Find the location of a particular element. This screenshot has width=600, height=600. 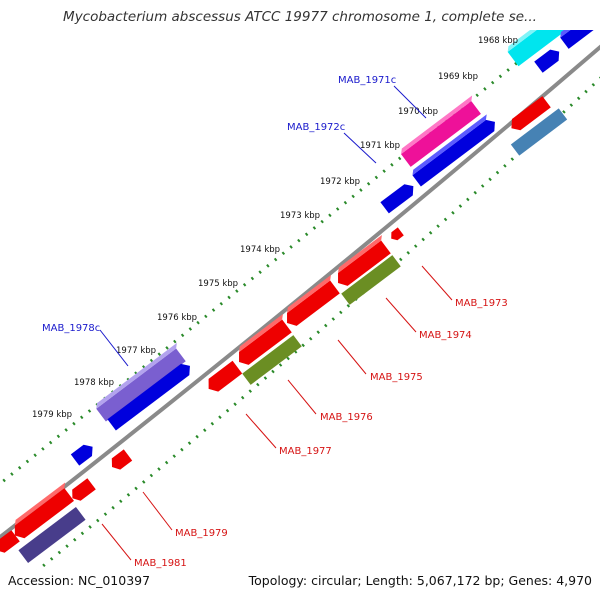

tick-label-1974: 1974 kbp is located at coordinates (260, 250).